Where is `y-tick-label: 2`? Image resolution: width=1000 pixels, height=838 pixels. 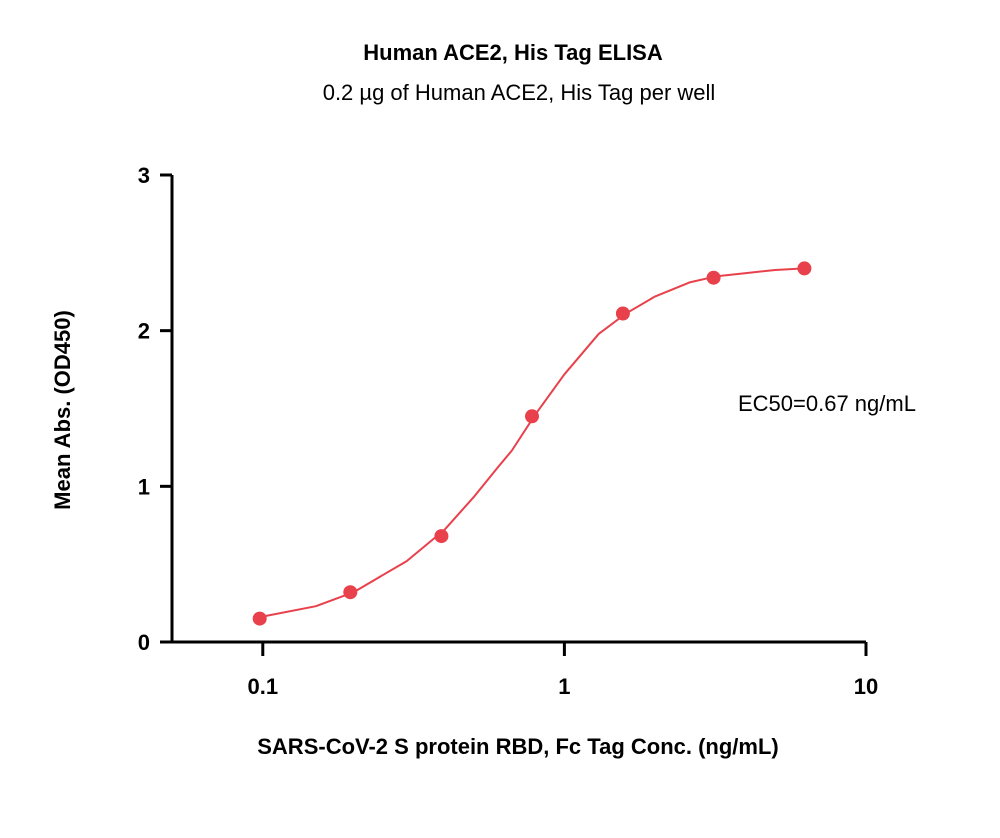
y-tick-label: 2 is located at coordinates (144, 331).